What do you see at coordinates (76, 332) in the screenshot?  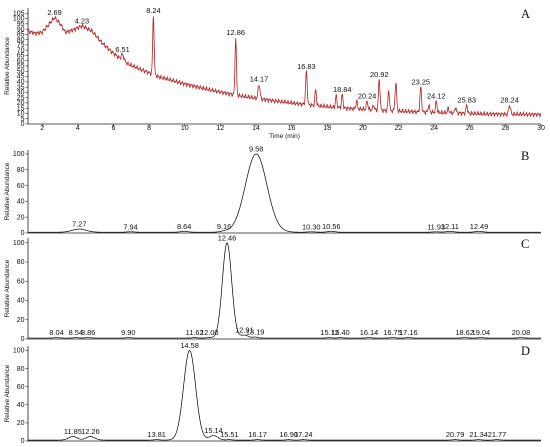 I see `peak-label: 8.54` at bounding box center [76, 332].